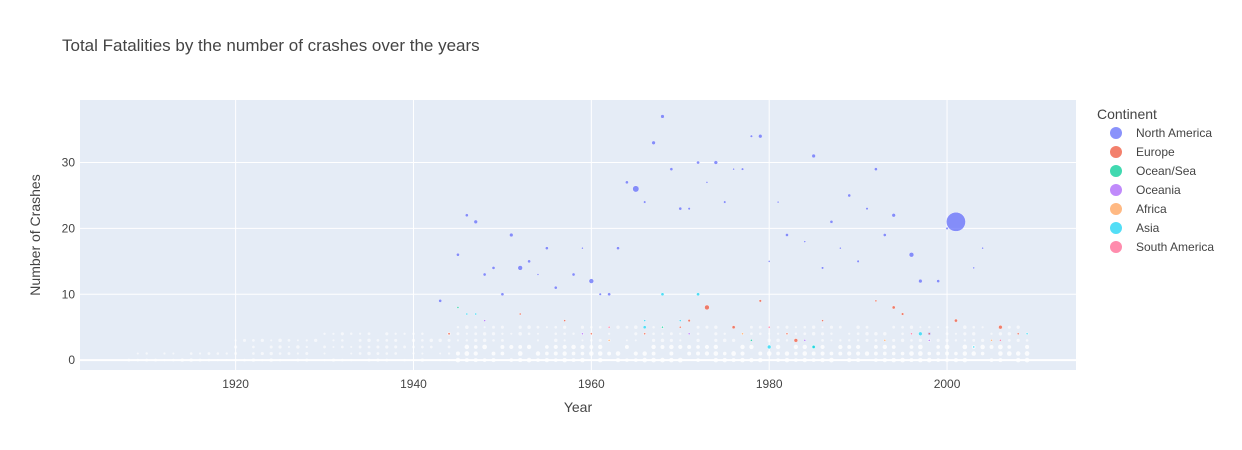 The height and width of the screenshot is (450, 1242). I want to click on legend-item: Oceania, so click(1145, 190).